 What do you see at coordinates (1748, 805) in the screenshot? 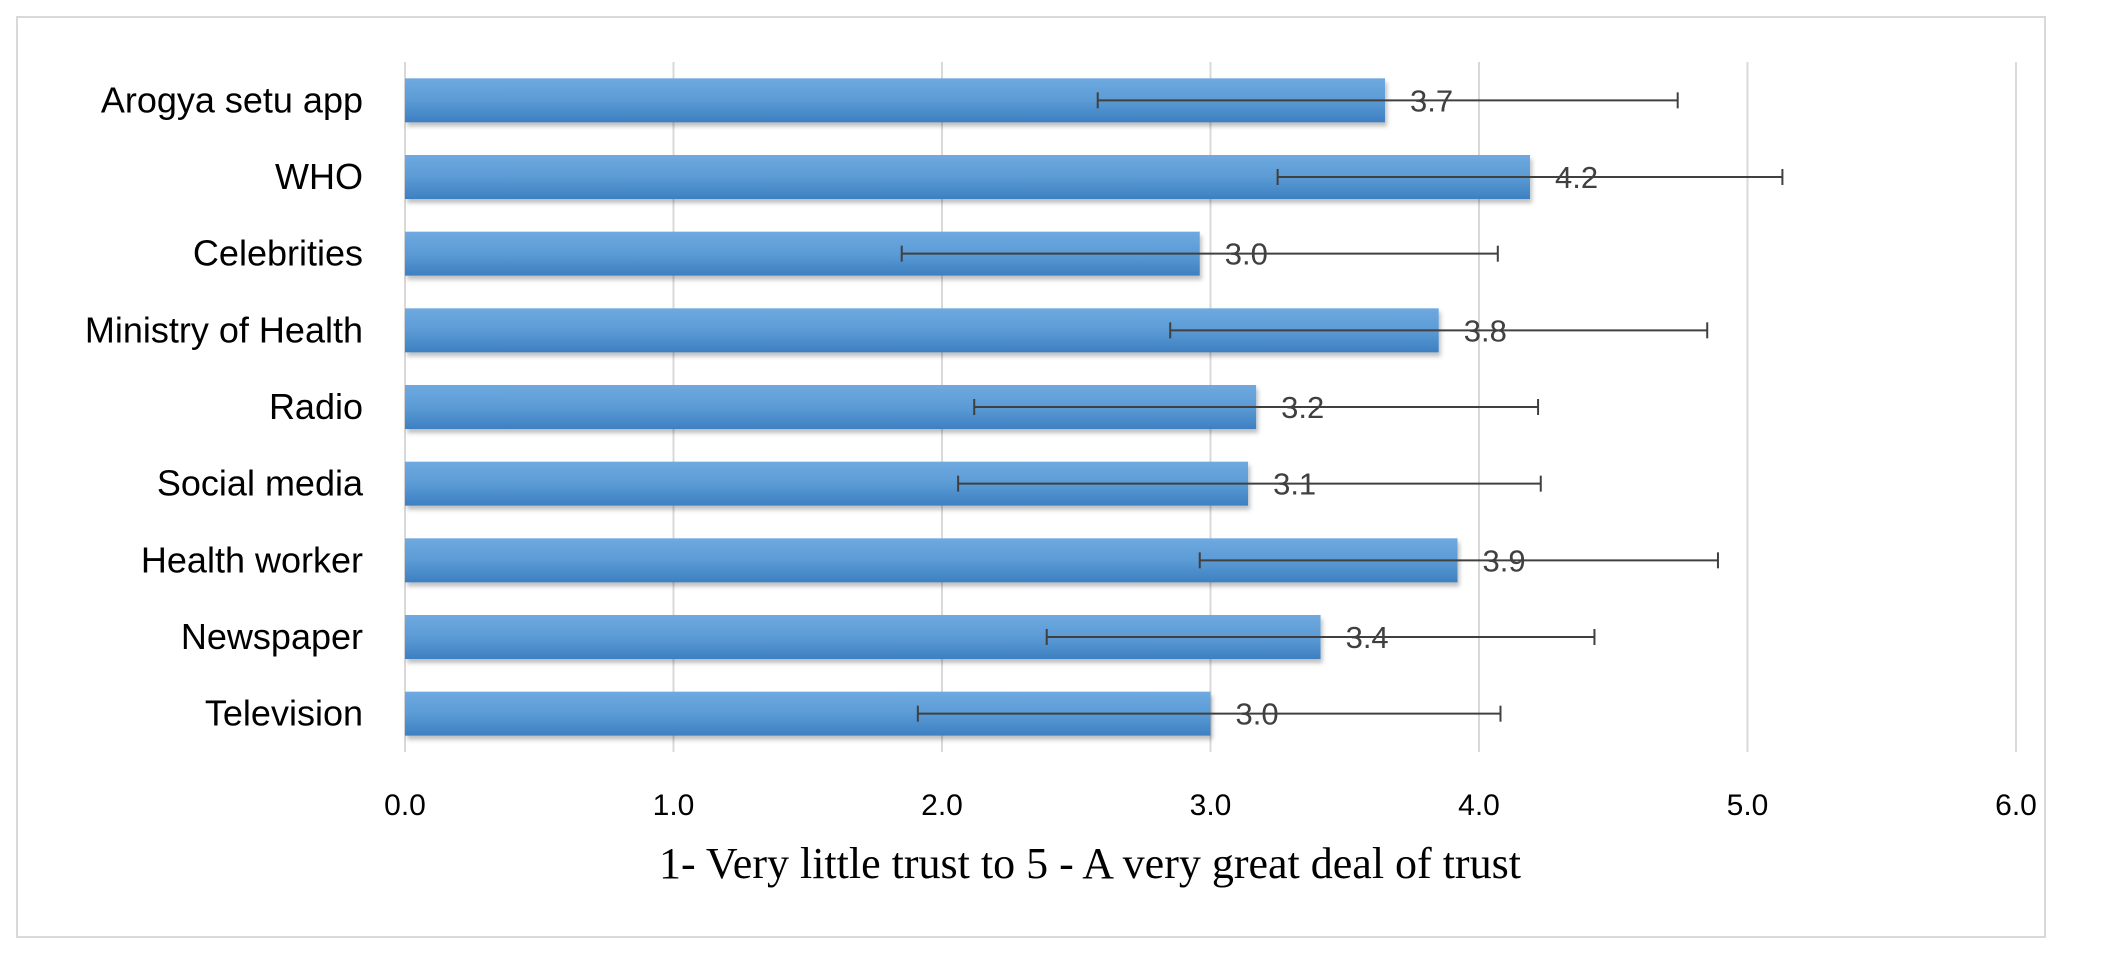
I see `x-tick-label: 5.0` at bounding box center [1748, 805].